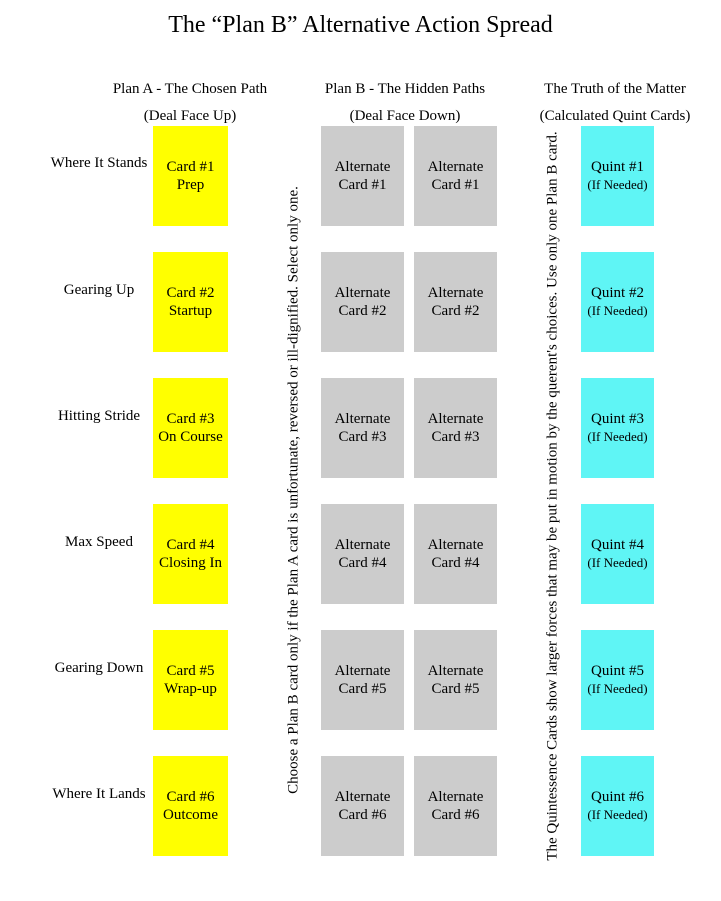  Describe the element at coordinates (99, 163) in the screenshot. I see `row-label: Where It Stands` at that location.